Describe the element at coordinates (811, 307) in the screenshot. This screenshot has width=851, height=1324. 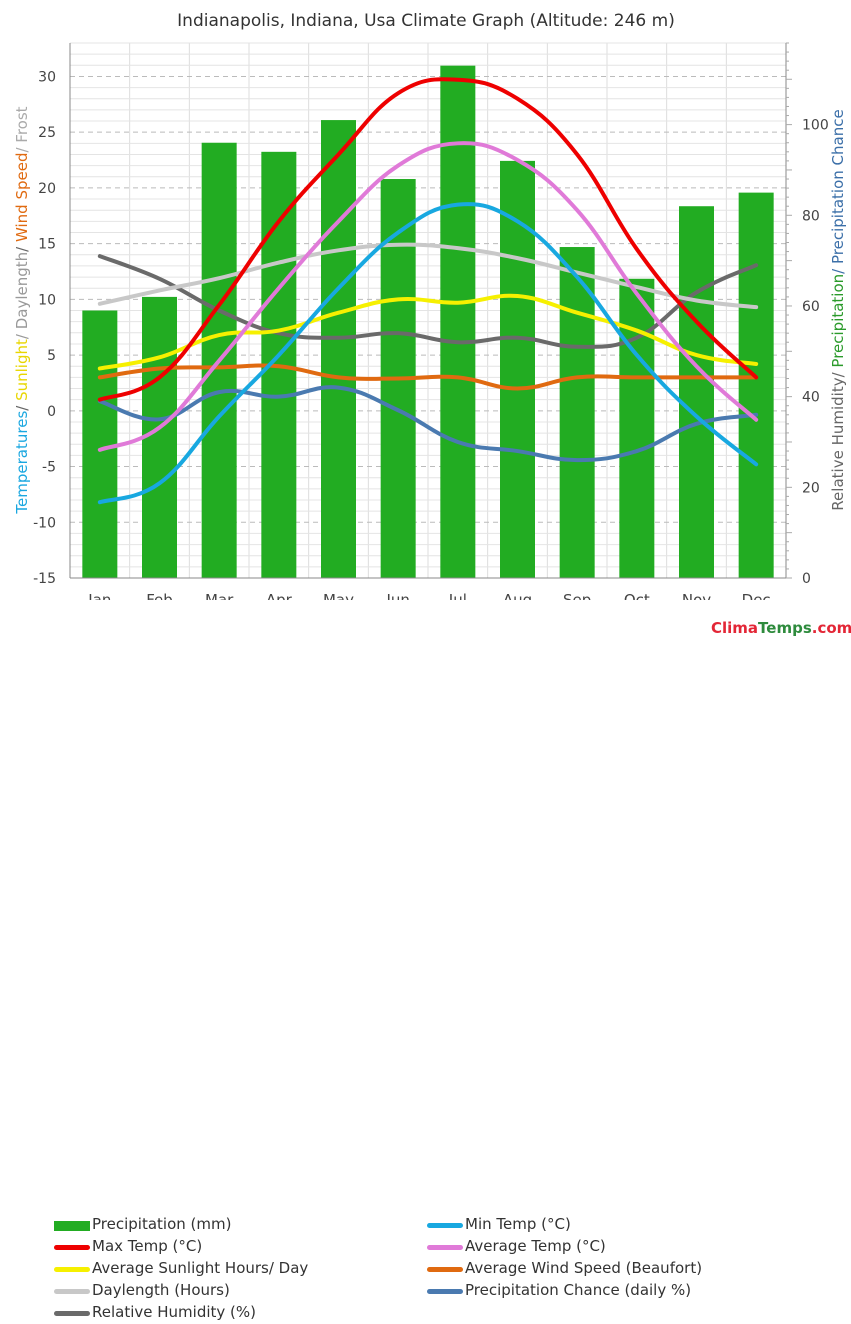
I see `right-tick-label: 60` at that location.